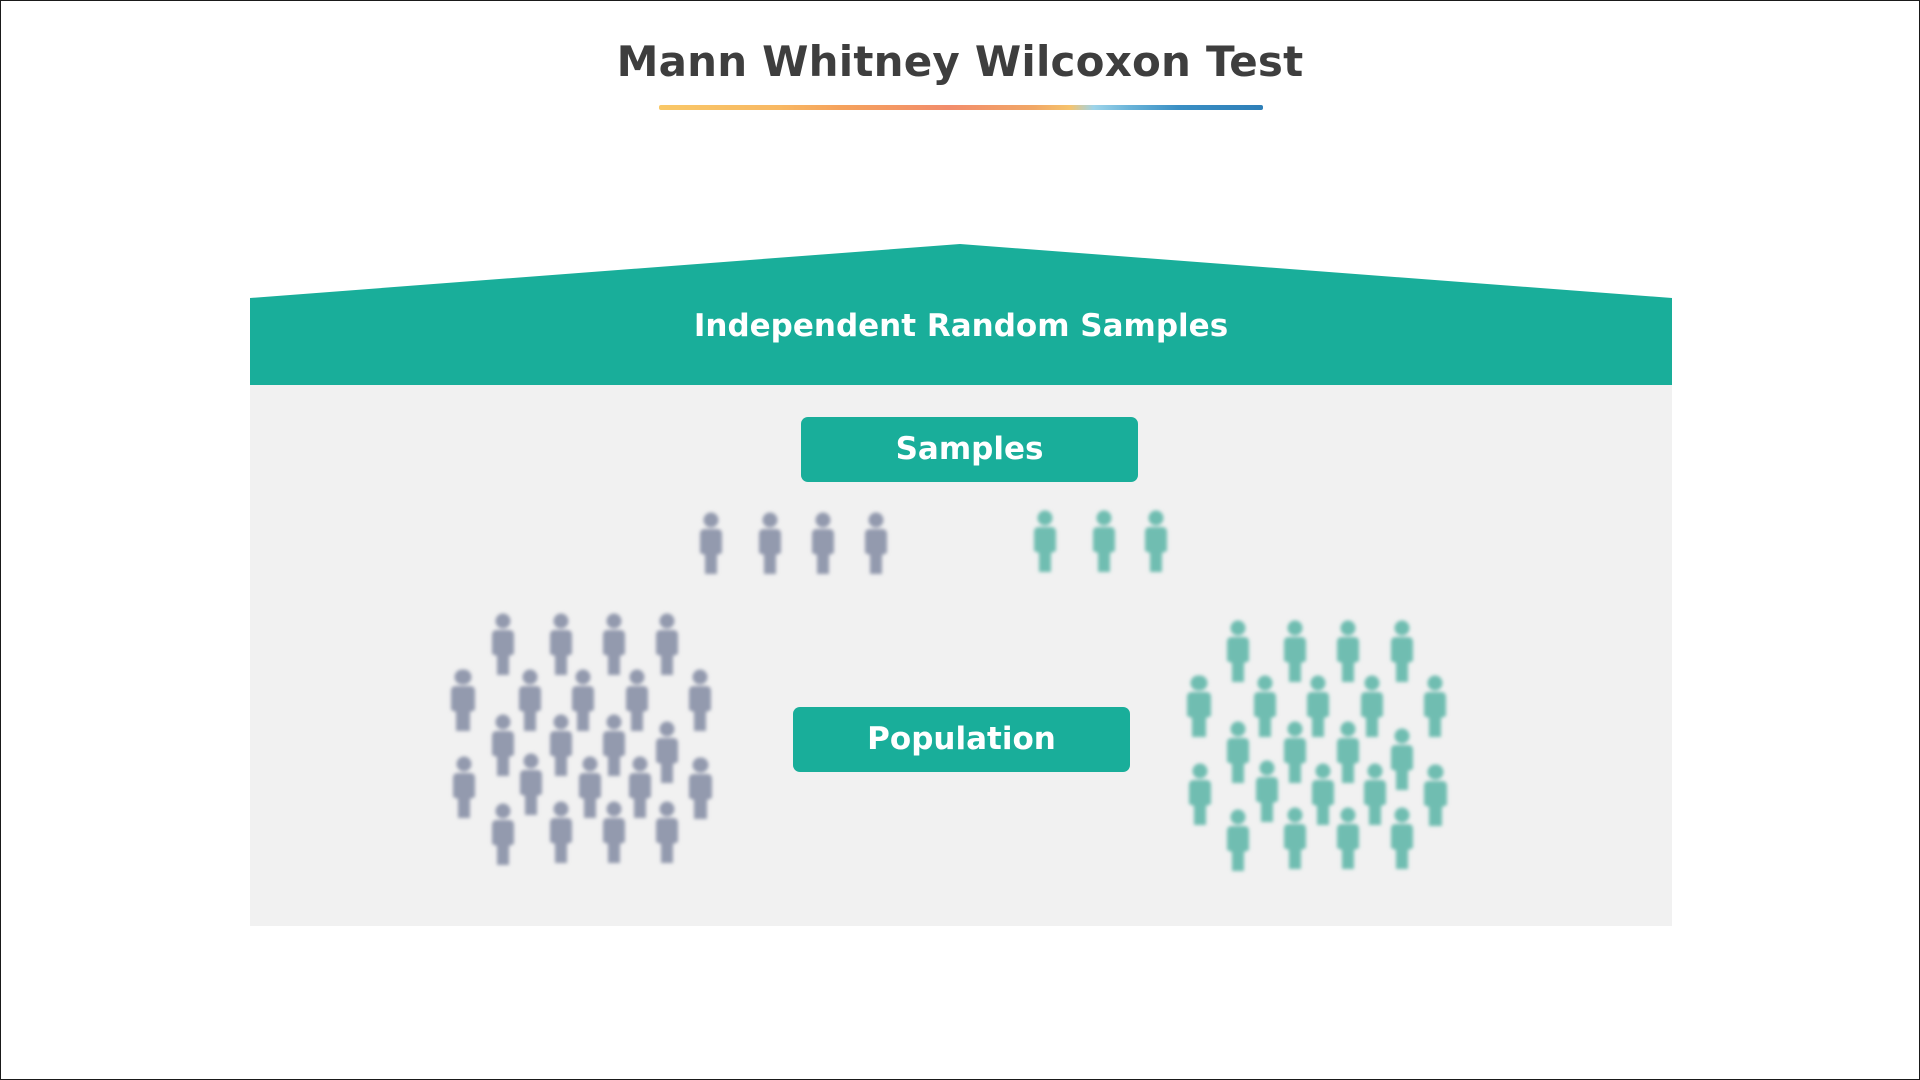 The width and height of the screenshot is (1920, 1080). I want to click on header-roof, so click(961, 315).